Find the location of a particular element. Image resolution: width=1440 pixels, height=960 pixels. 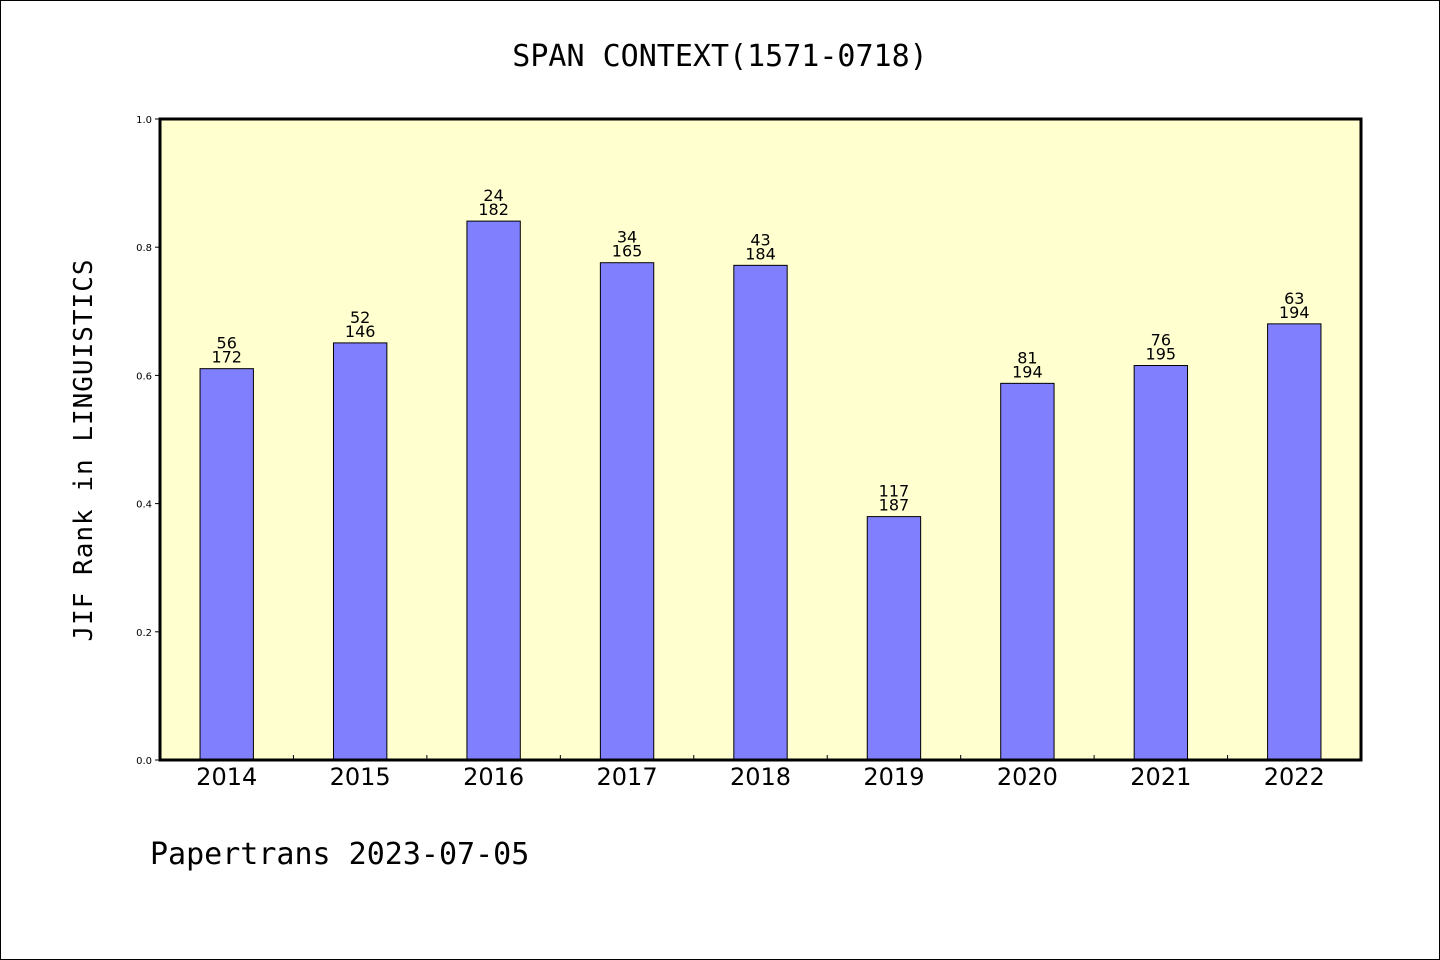

bar-total-label: 146 is located at coordinates (360, 331).